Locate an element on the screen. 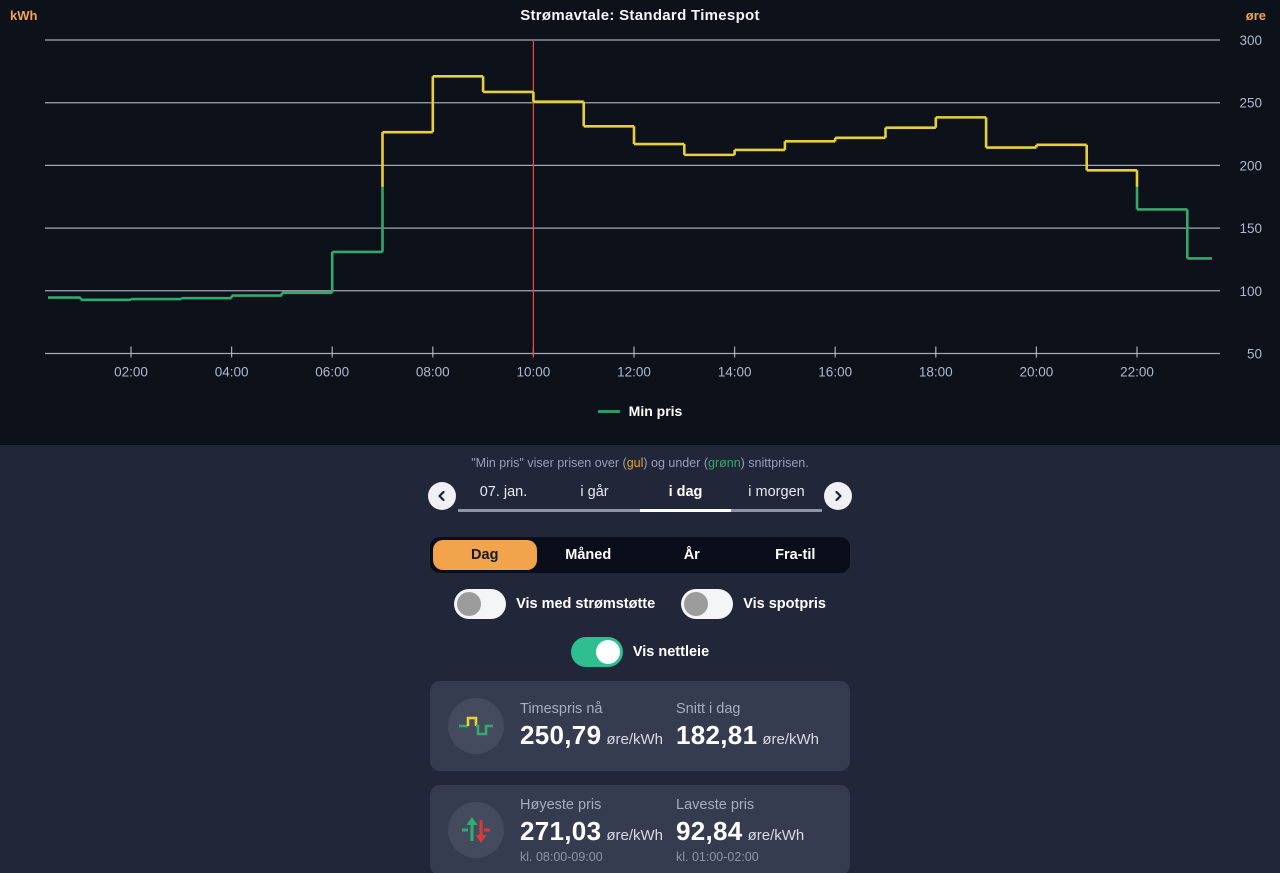 This screenshot has height=873, width=1280. svg-text: 04:00 is located at coordinates (232, 372).